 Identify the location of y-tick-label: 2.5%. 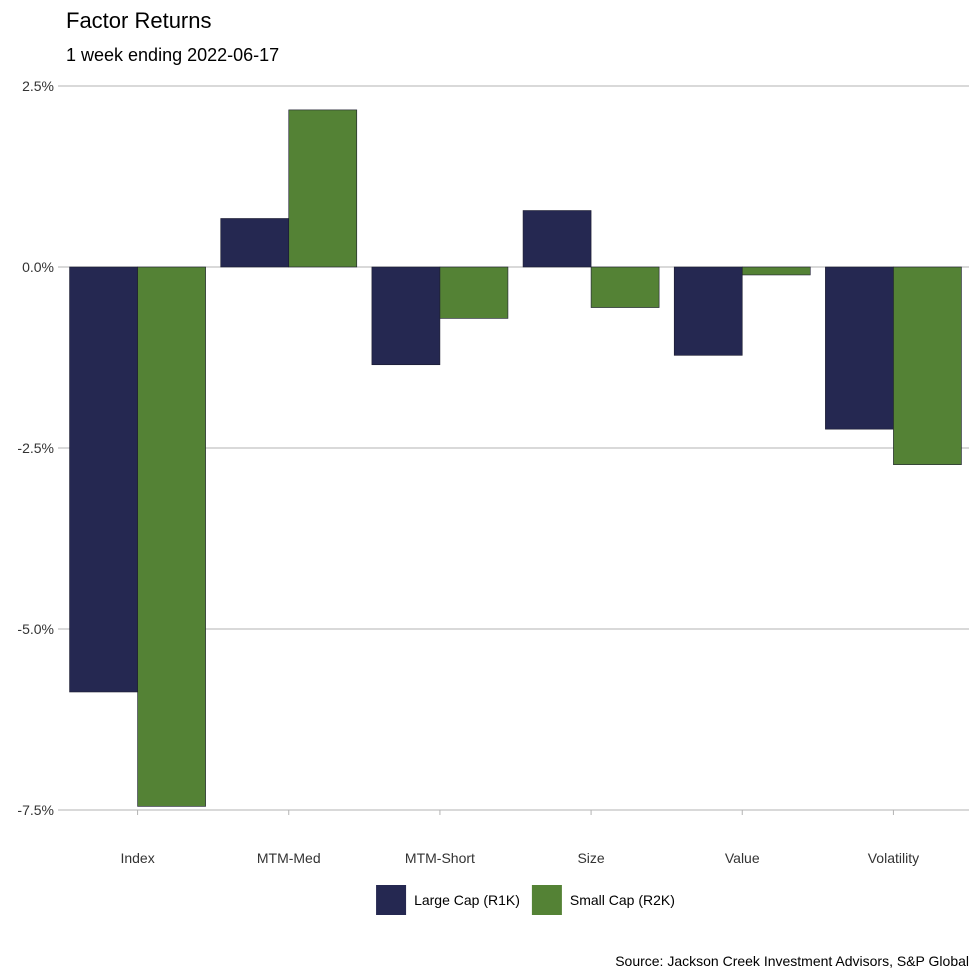
(38, 86).